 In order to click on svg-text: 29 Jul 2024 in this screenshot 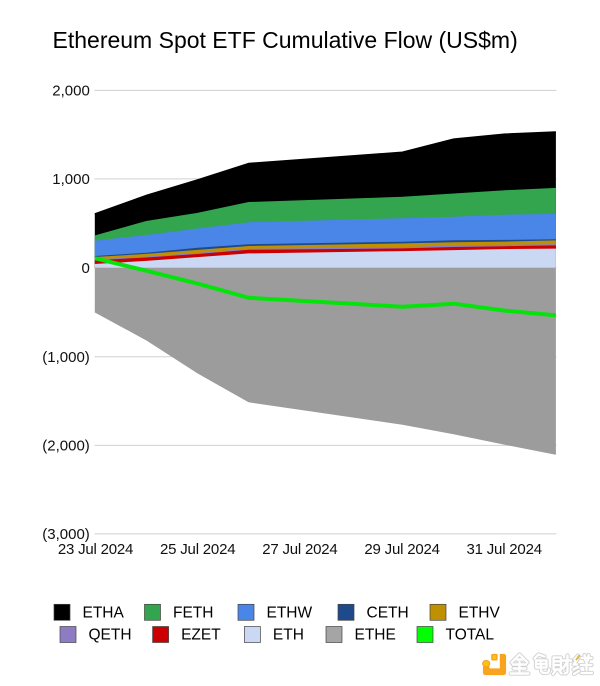, I will do `click(401, 549)`.